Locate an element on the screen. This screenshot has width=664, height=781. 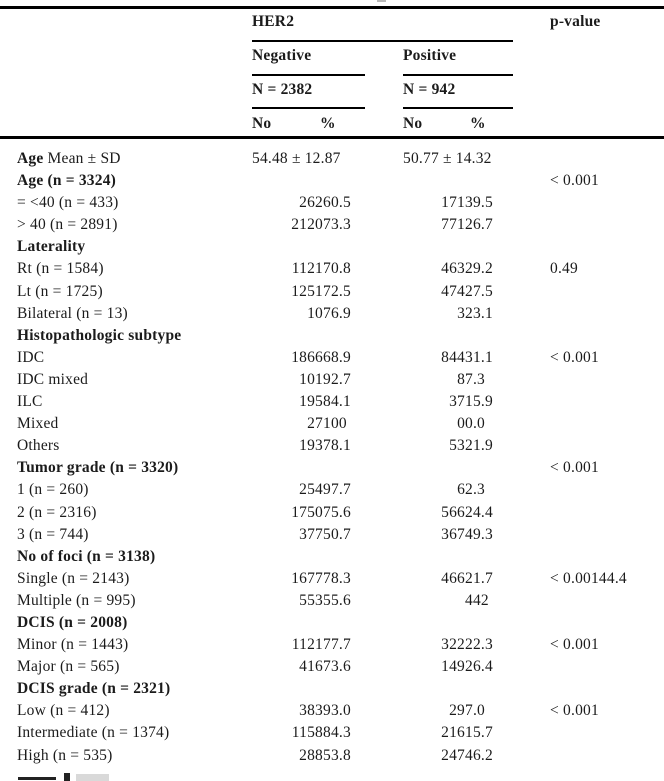
pct-negative-cell: 53.8 is located at coordinates (337, 755).